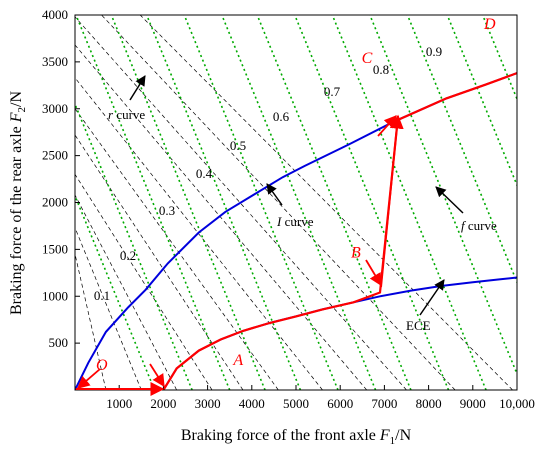 The image size is (550, 449). Describe the element at coordinates (237, 360) in the screenshot. I see `point-label-A: A` at that location.